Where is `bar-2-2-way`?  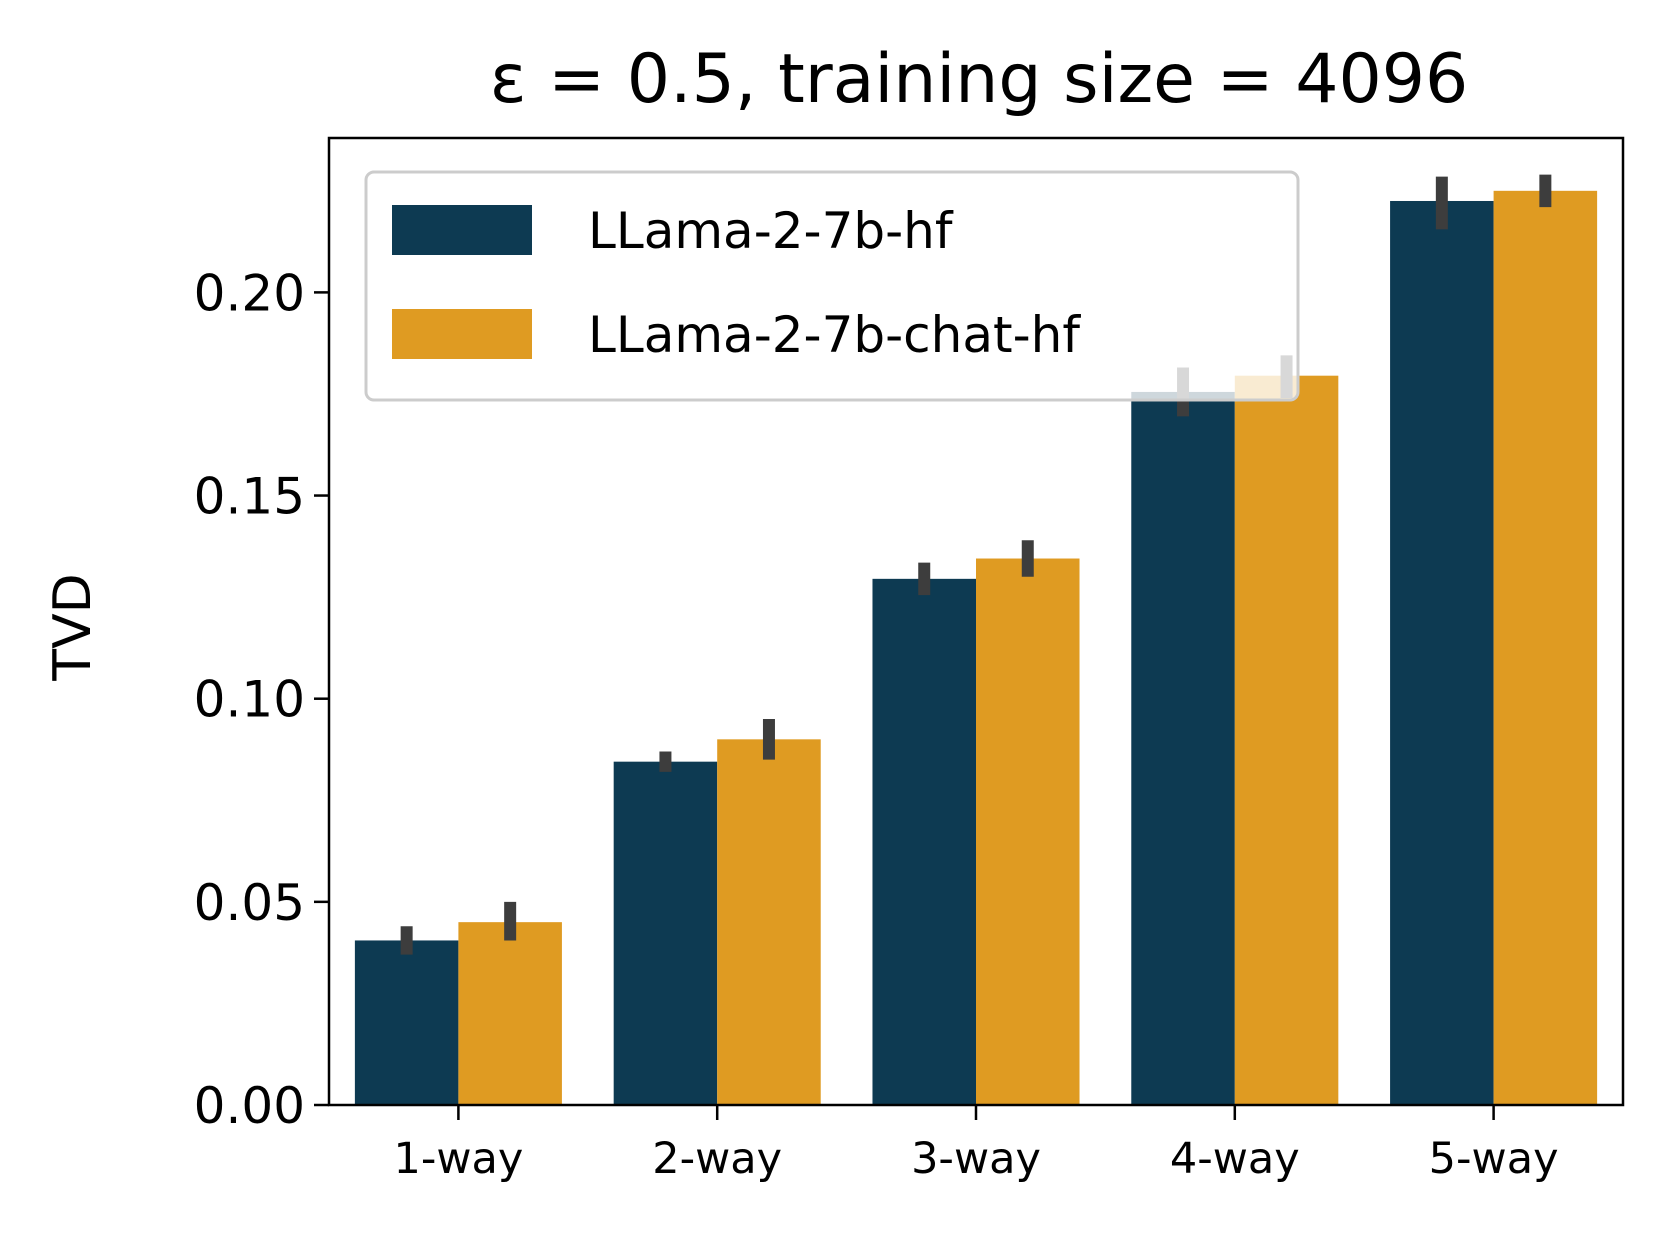
bar-2-2-way is located at coordinates (769, 922).